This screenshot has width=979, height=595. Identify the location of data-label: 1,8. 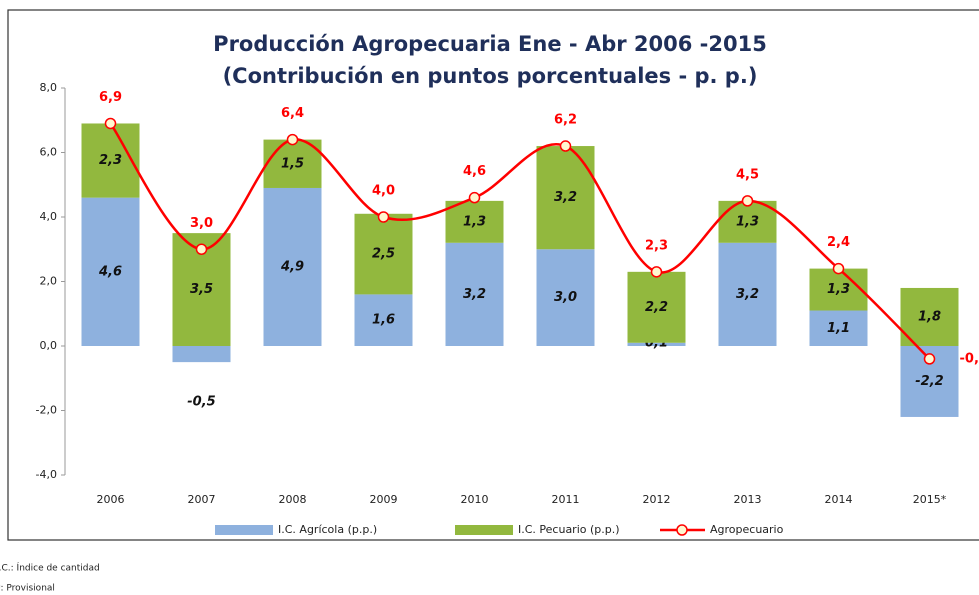
(929, 316).